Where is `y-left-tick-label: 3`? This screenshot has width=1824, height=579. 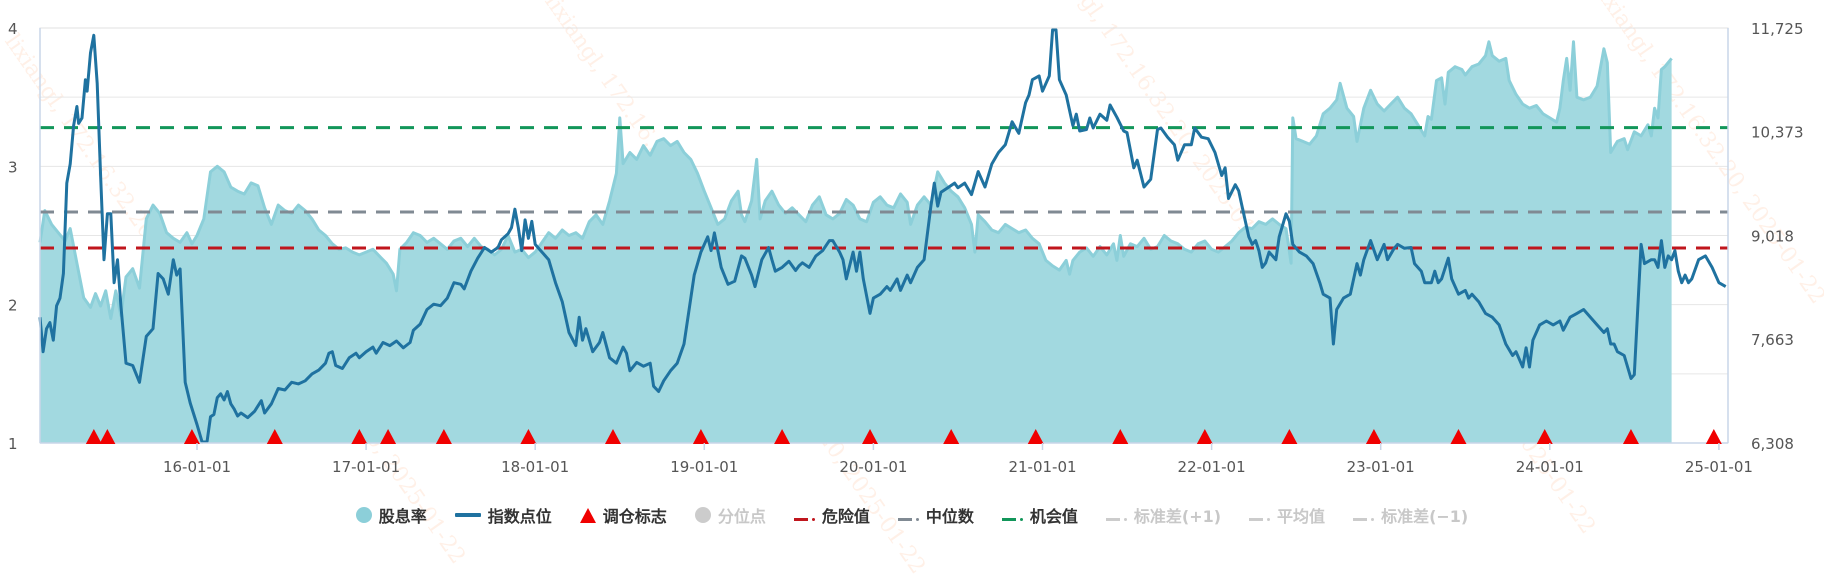
y-left-tick-label: 3 is located at coordinates (13, 167).